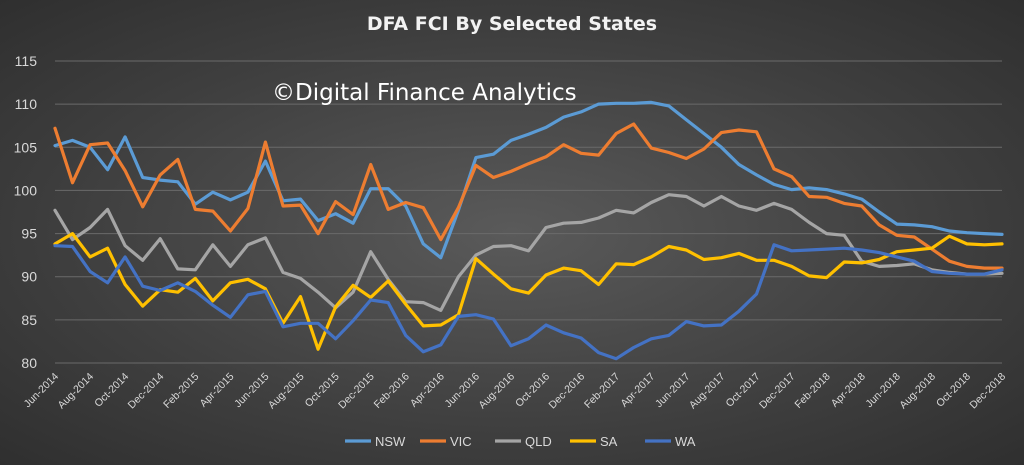 This screenshot has height=465, width=1024. I want to click on x-tick-label: Aug-2018, so click(917, 391).